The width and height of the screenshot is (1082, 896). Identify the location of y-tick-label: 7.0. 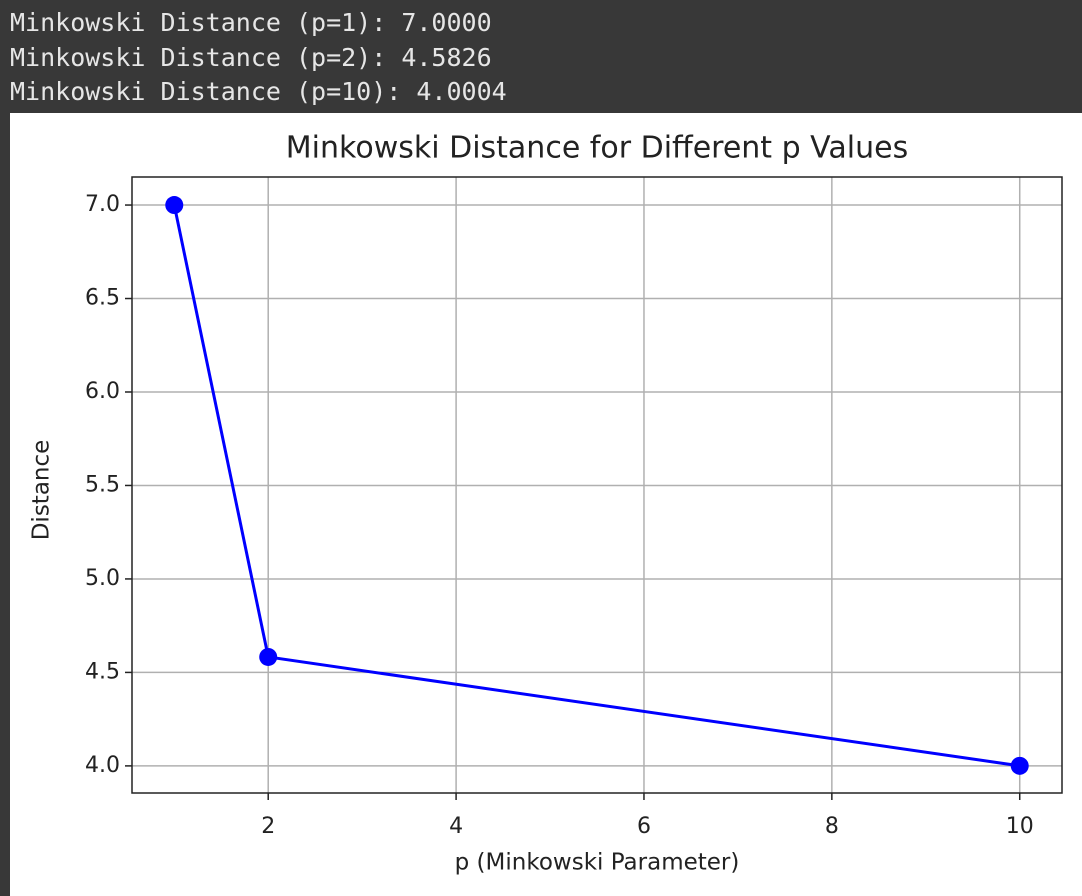
(102, 204).